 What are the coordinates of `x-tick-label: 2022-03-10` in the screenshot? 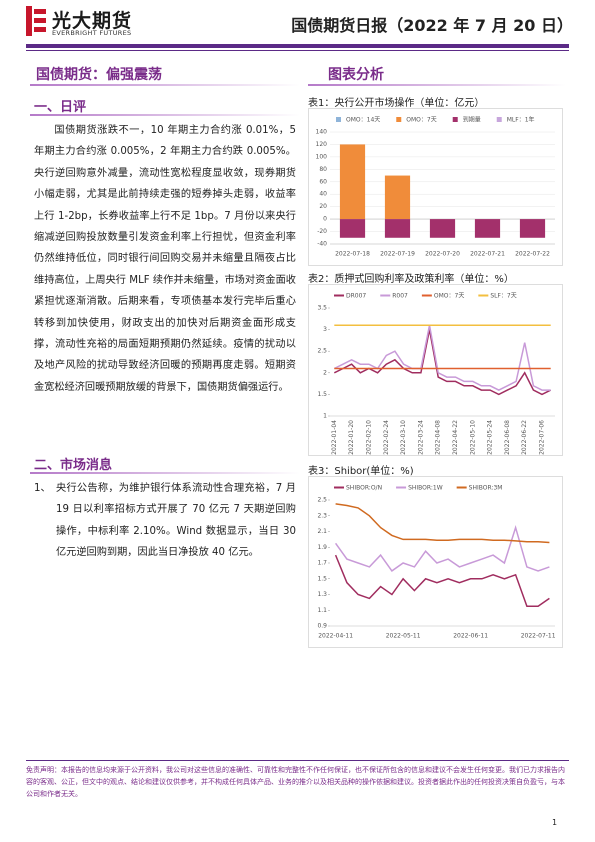 It's located at (403, 437).